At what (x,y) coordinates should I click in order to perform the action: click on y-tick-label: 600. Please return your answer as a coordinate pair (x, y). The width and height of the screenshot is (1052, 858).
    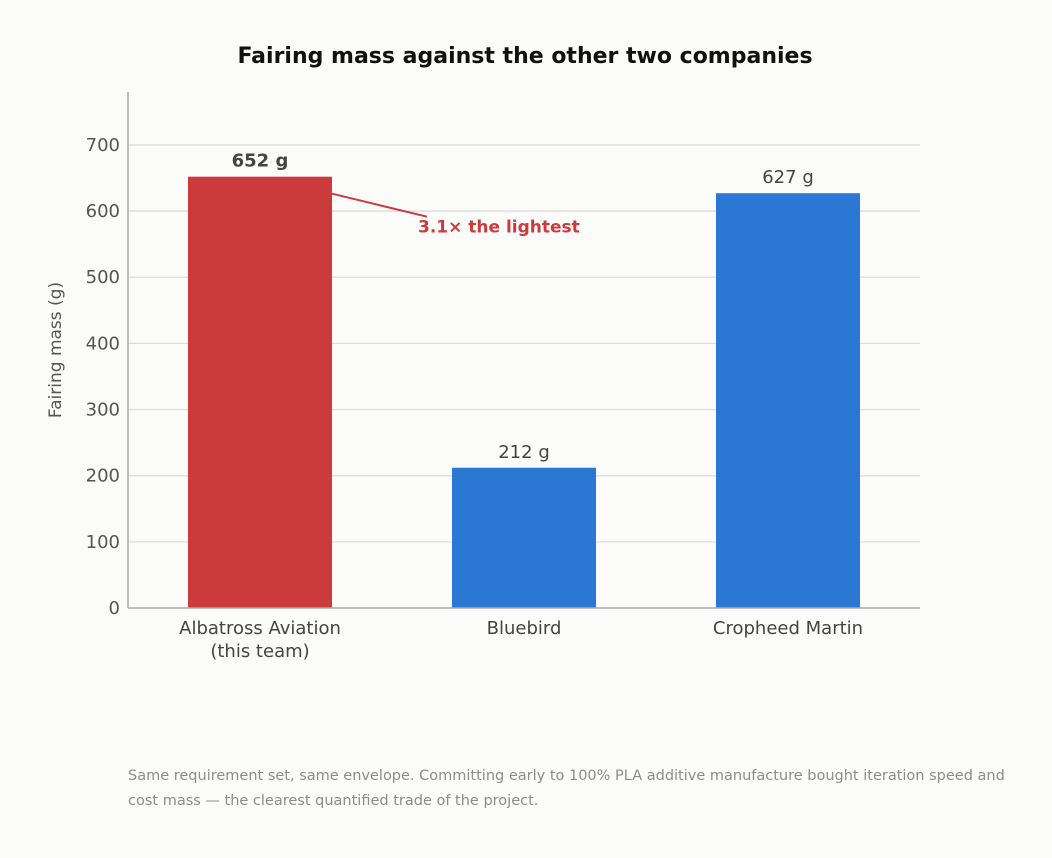
    Looking at the image, I should click on (103, 211).